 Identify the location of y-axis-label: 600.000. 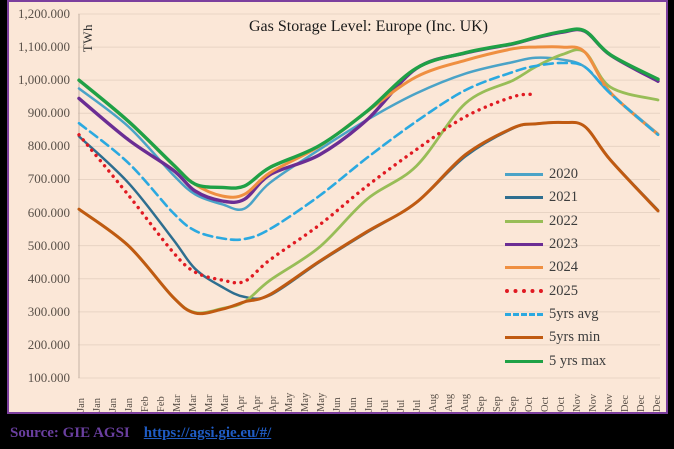
(48, 212).